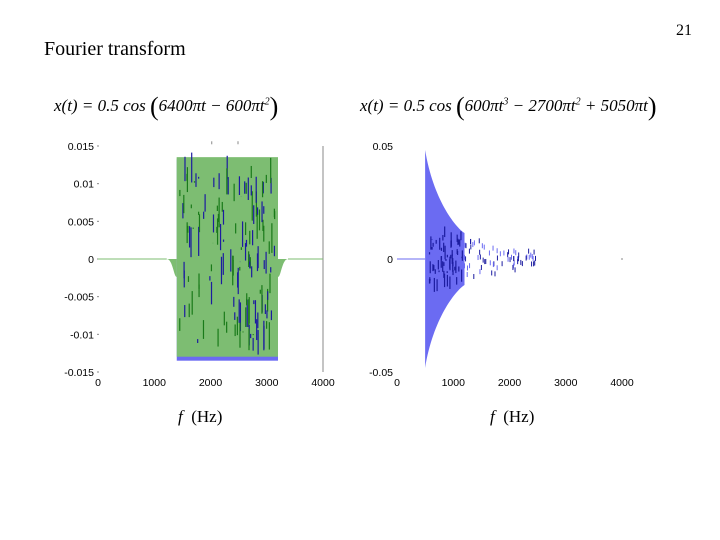  What do you see at coordinates (115, 49) in the screenshot?
I see `slide-title: Fourier transform` at bounding box center [115, 49].